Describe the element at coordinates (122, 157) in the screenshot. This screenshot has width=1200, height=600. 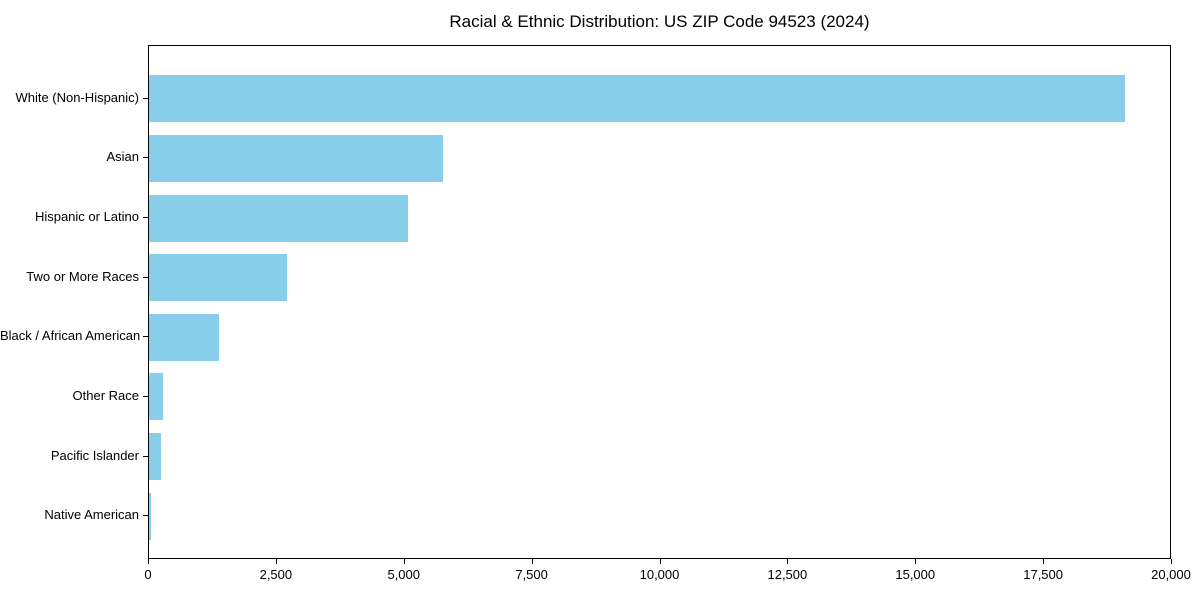
I see `y-tick-label: Asian` at that location.